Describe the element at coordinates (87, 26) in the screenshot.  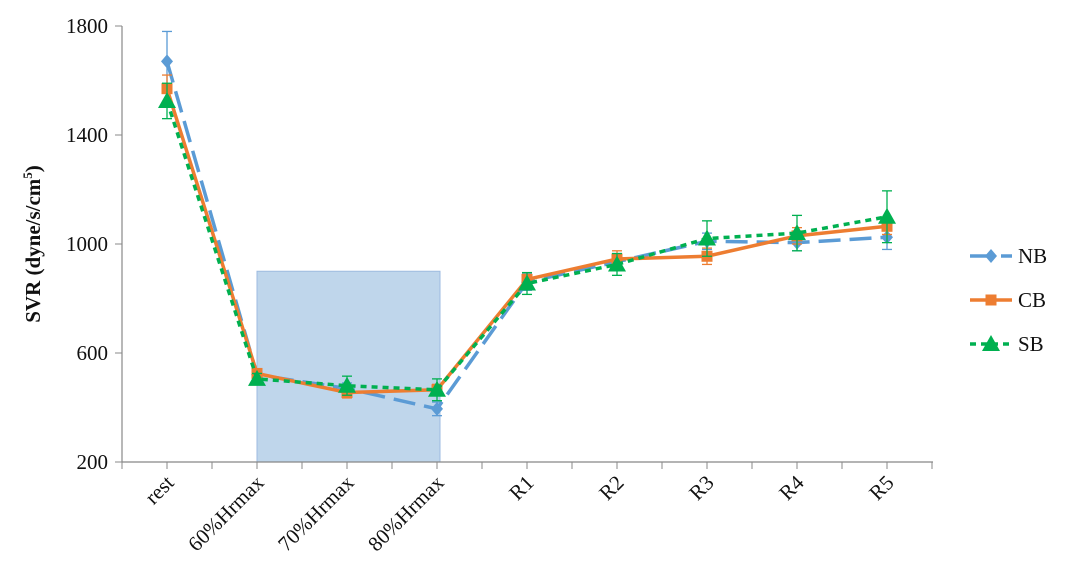
I see `y-tick-label: 1800` at that location.